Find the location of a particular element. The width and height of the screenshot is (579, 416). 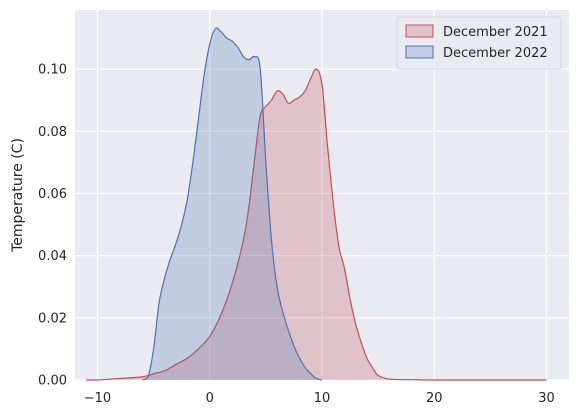

y-tick-label: 0.10 is located at coordinates (52, 70).